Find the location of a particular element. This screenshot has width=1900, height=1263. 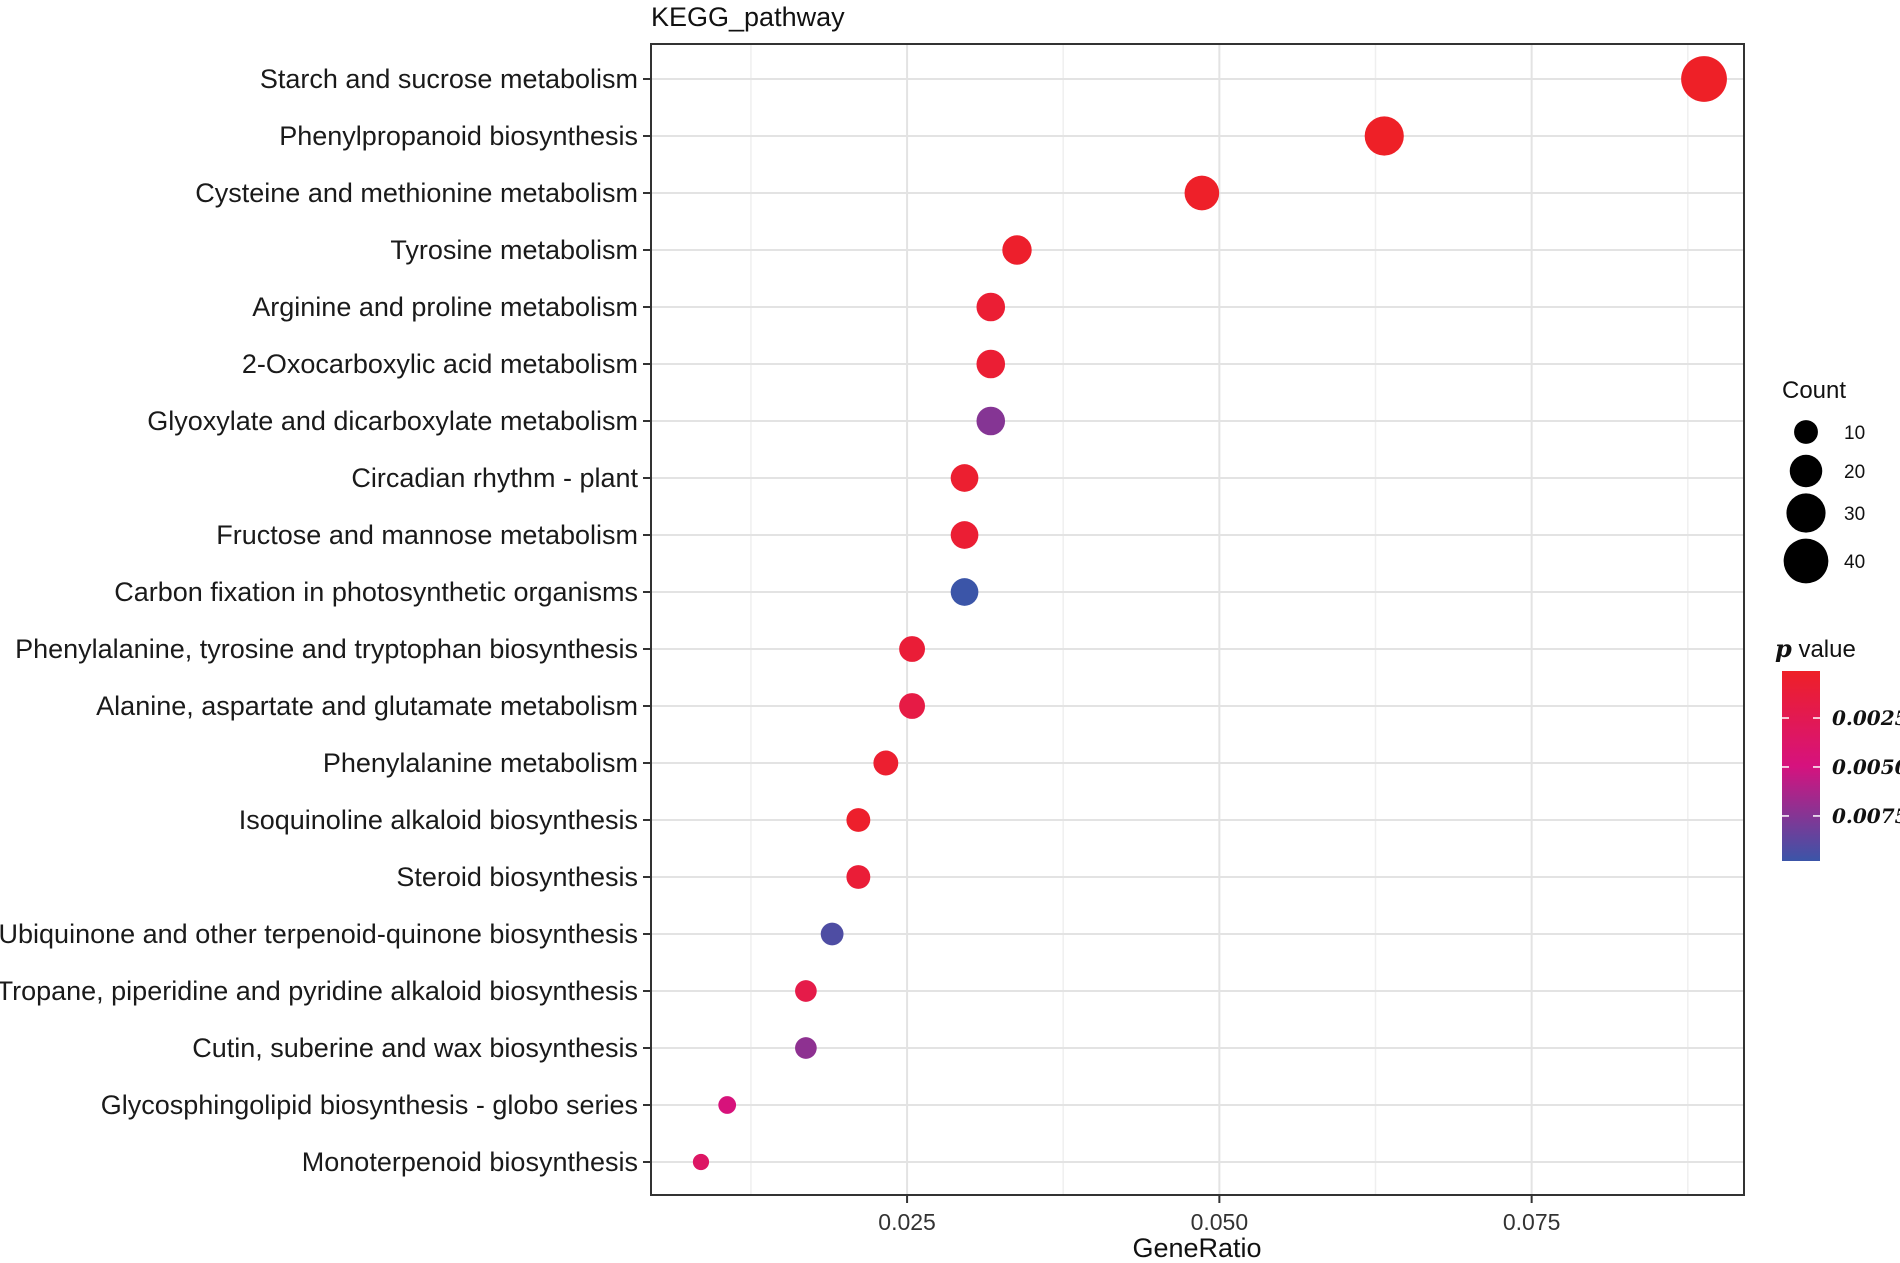

pathway-label: Monoterpenoid biosynthesis is located at coordinates (470, 1162).